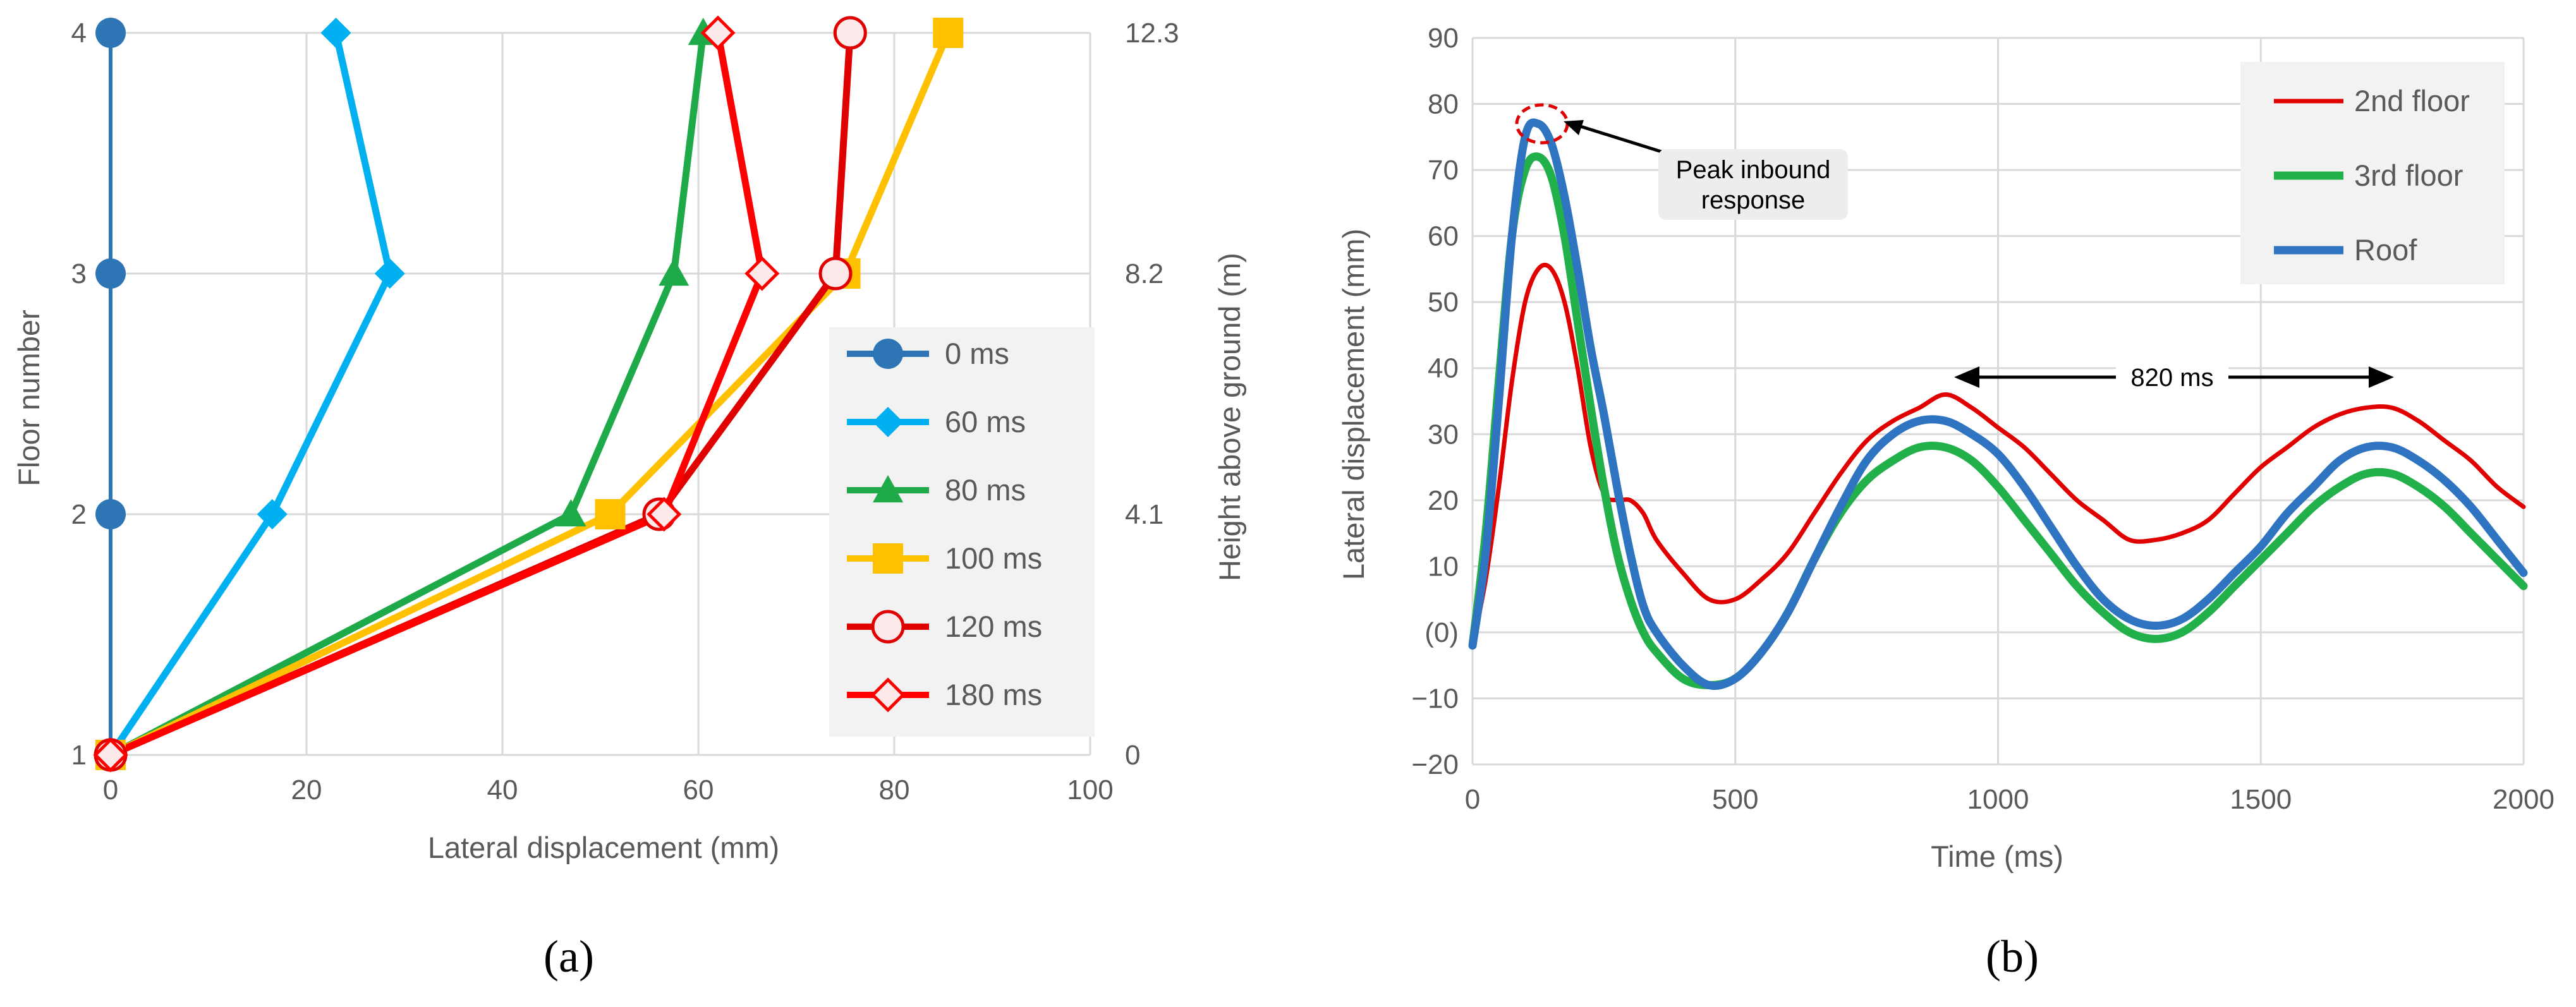 This screenshot has width=2576, height=1007. I want to click on panel-a-y-tick-label: 4, so click(79, 33).